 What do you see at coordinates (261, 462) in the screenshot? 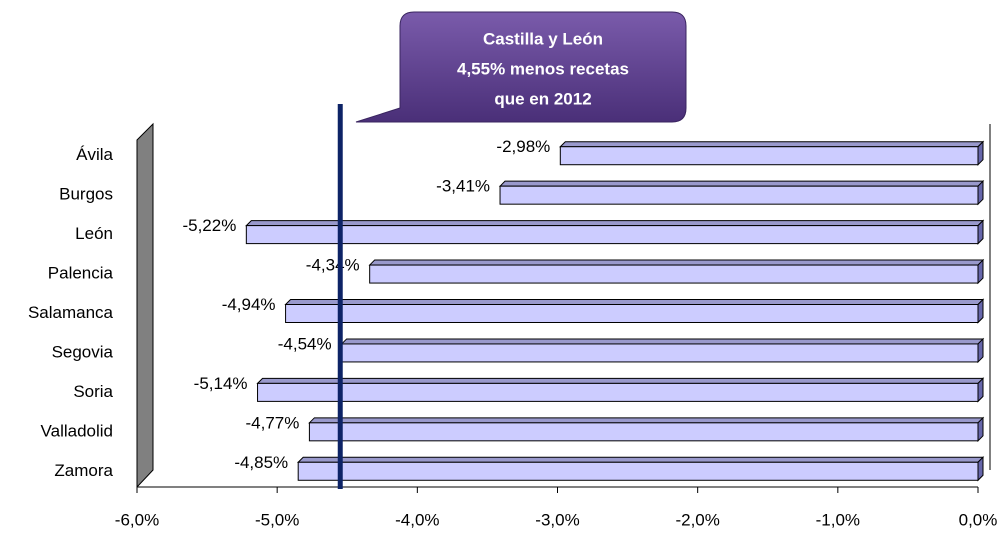
I see `value-label: -4,85%` at bounding box center [261, 462].